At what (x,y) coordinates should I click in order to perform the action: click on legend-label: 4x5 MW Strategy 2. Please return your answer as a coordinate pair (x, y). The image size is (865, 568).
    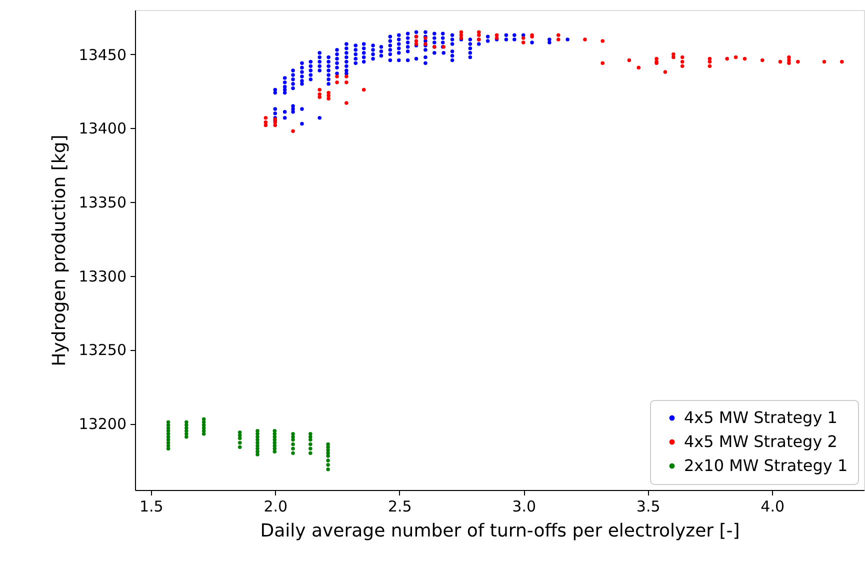
    Looking at the image, I should click on (761, 441).